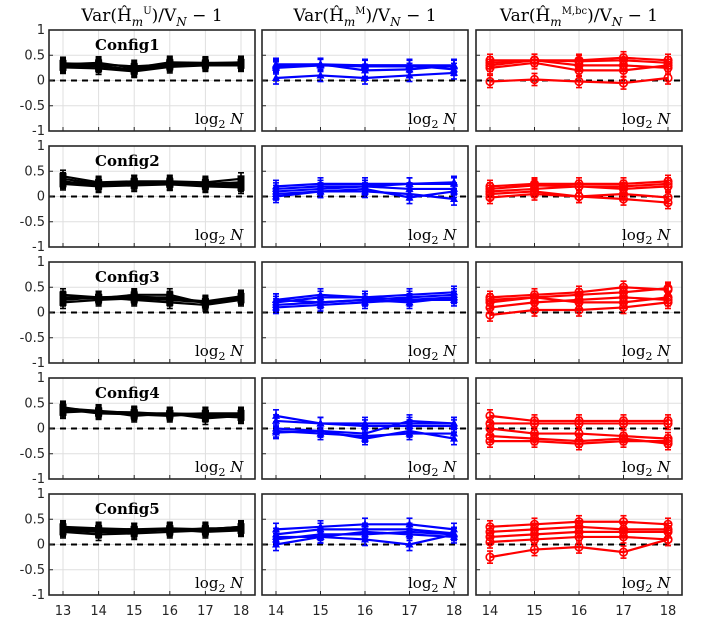 This screenshot has width=702, height=631. What do you see at coordinates (41, 378) in the screenshot?
I see `y-tick-label: 1` at bounding box center [41, 378].